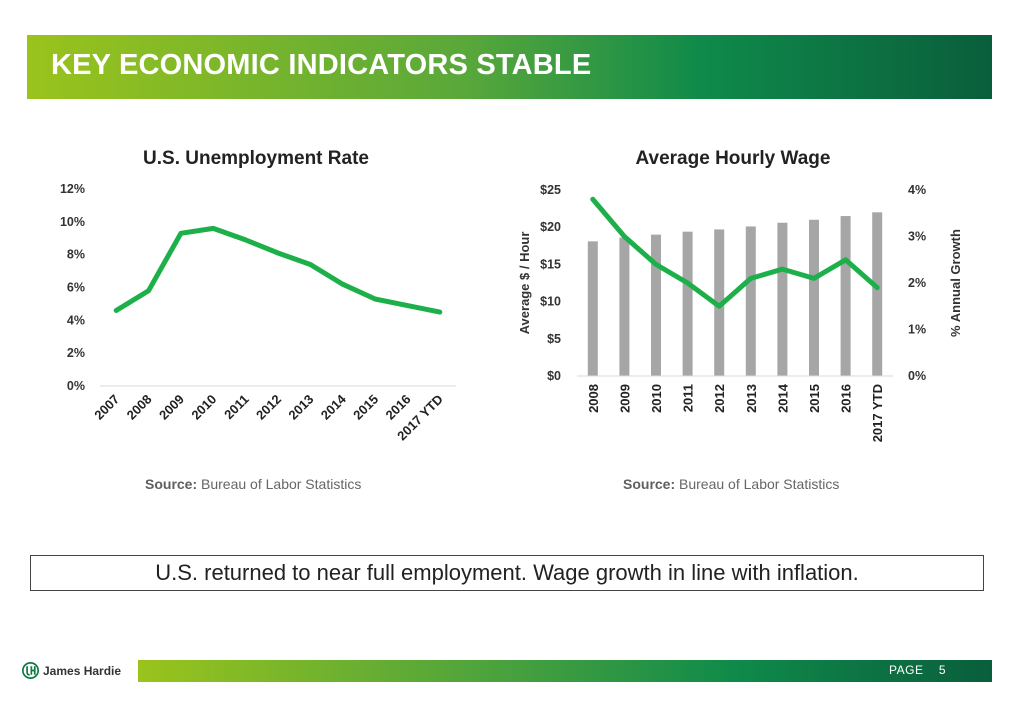 Image resolution: width=1018 pixels, height=705 pixels. Describe the element at coordinates (82, 670) in the screenshot. I see `logo-text: James Hardie` at that location.